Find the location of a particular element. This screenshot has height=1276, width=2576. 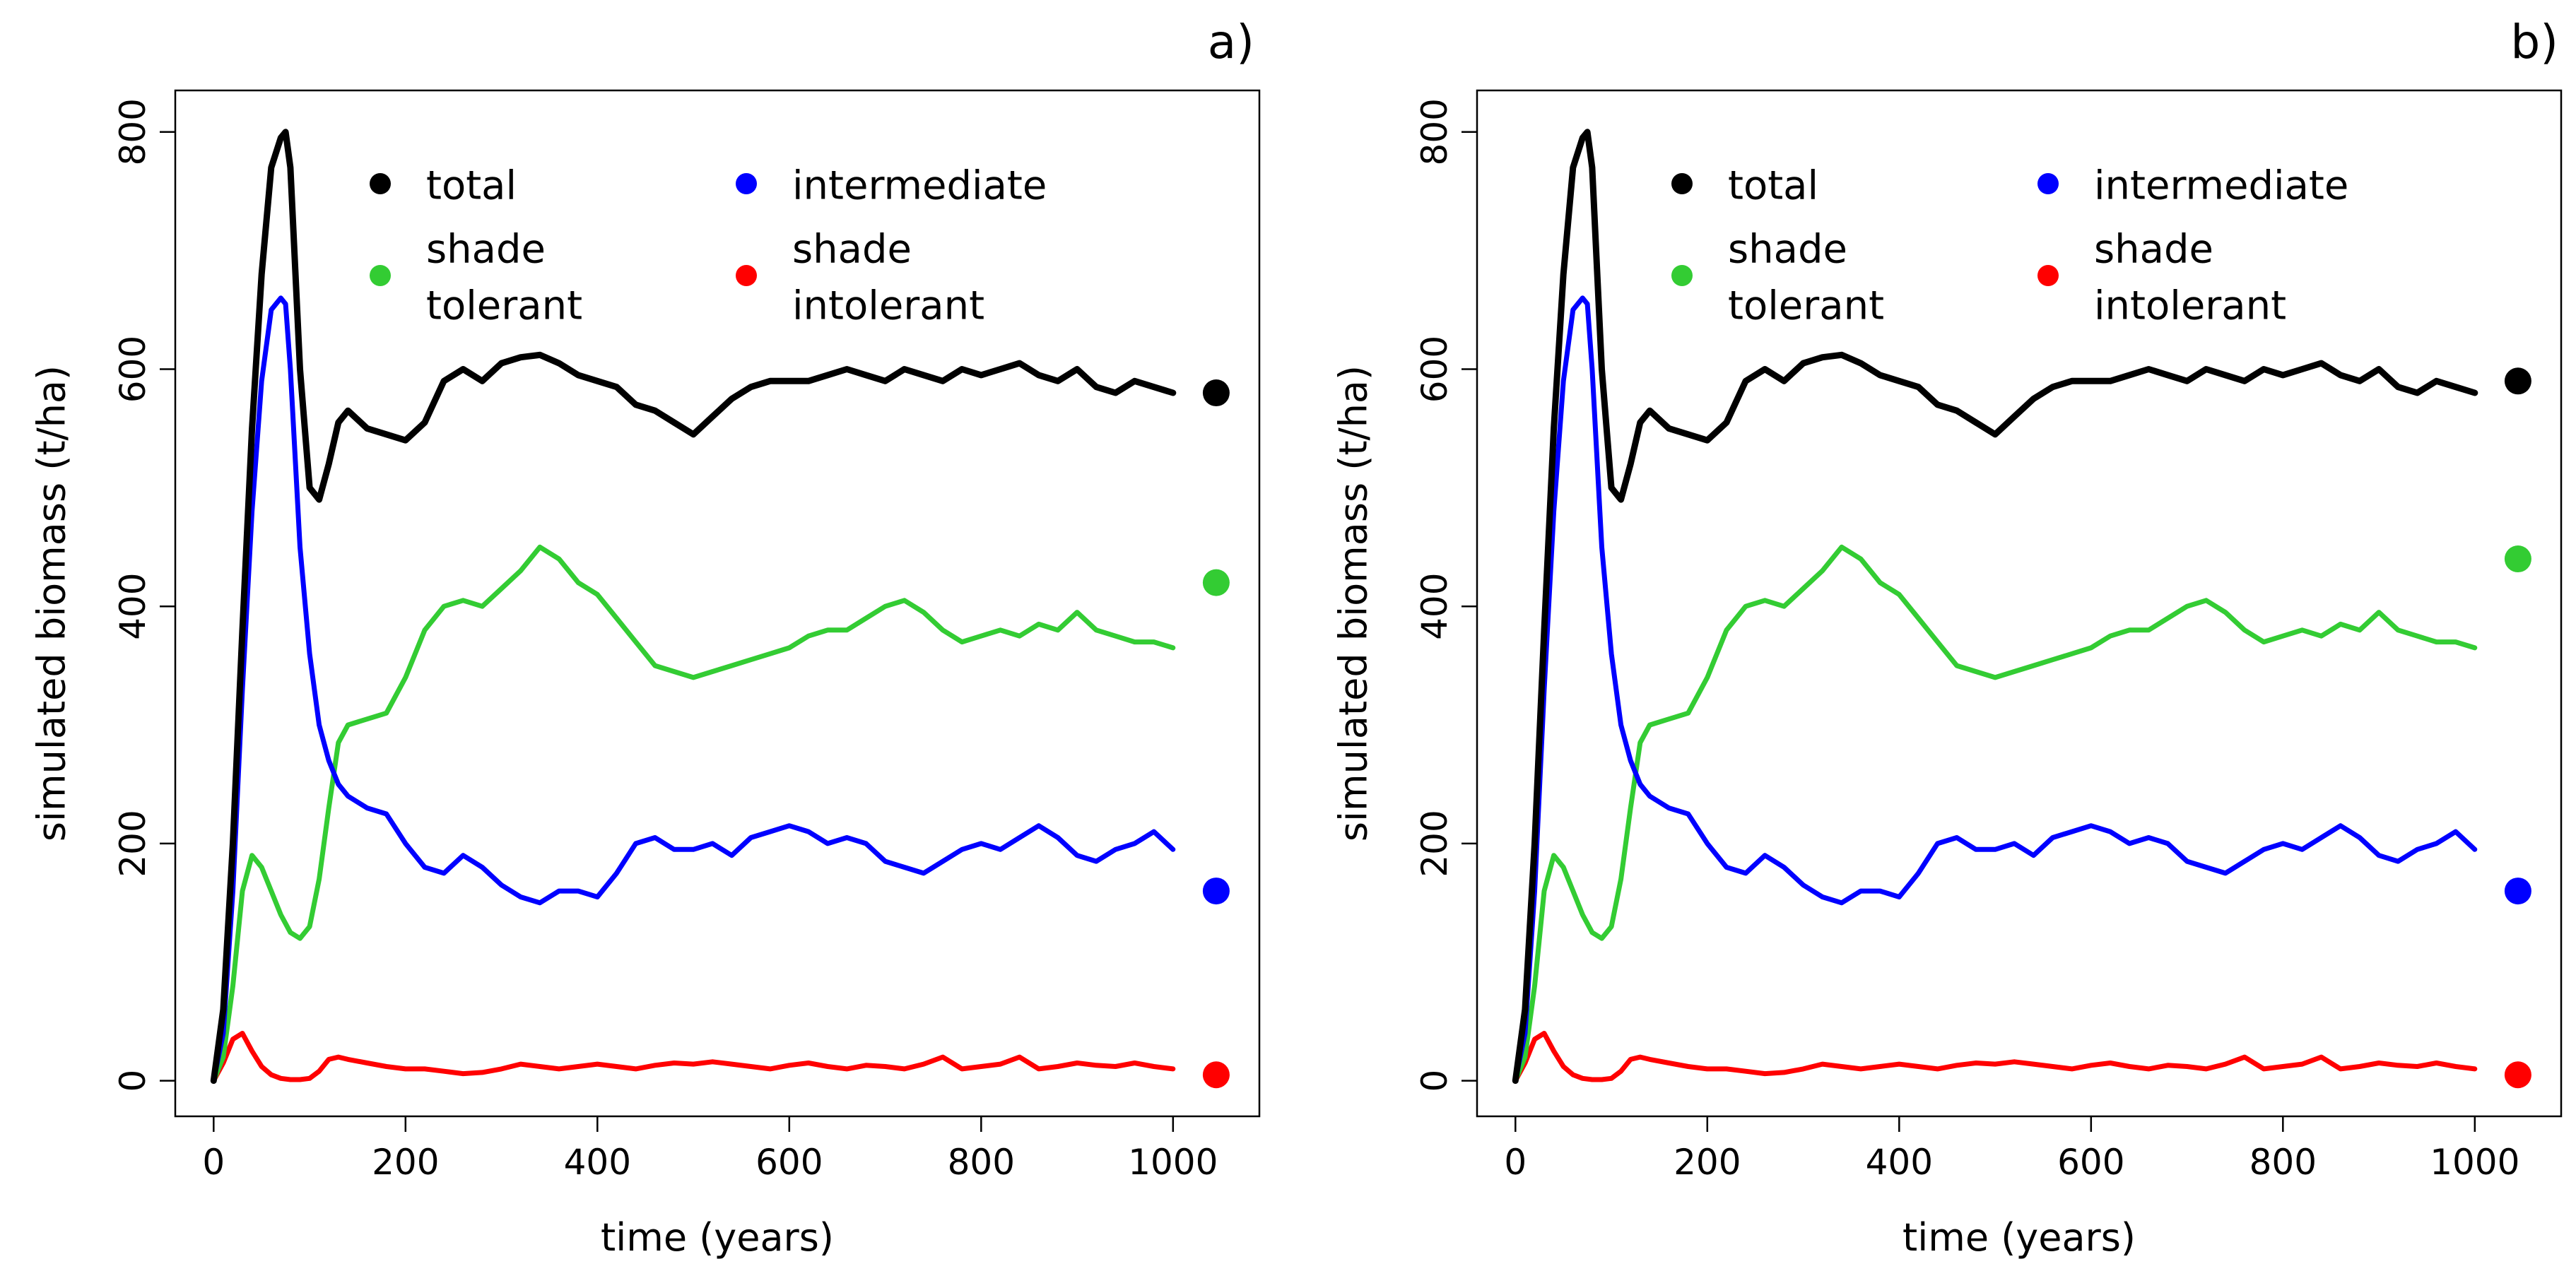

panel-label: b) is located at coordinates (2534, 42).